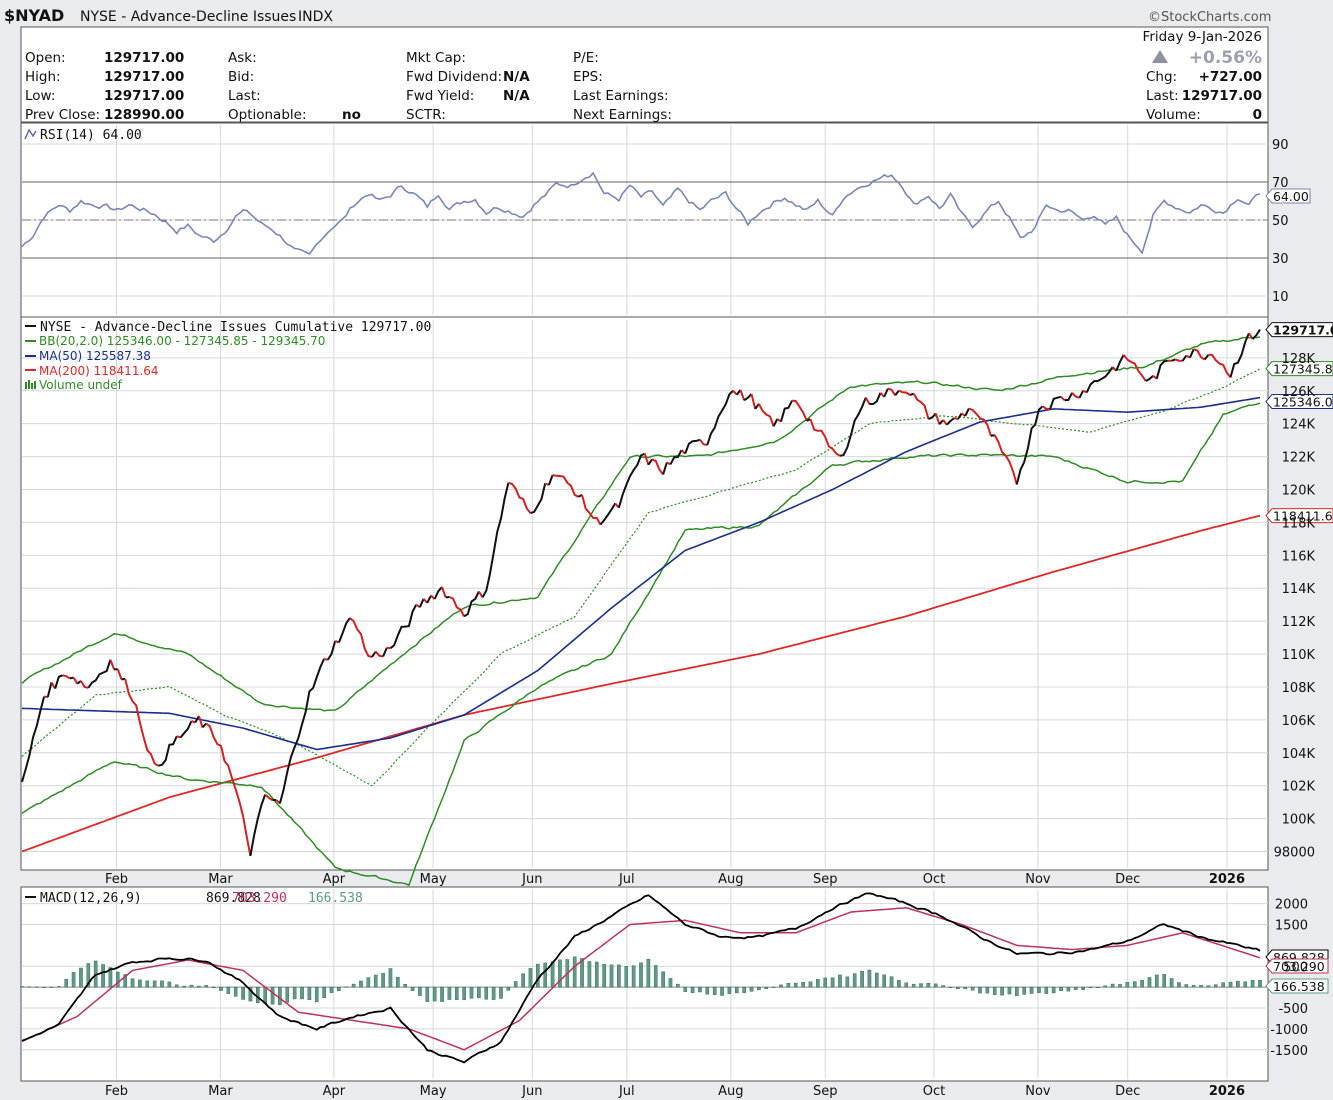 This screenshot has width=1333, height=1100. Describe the element at coordinates (1257, 115) in the screenshot. I see `volume-value: 0` at that location.